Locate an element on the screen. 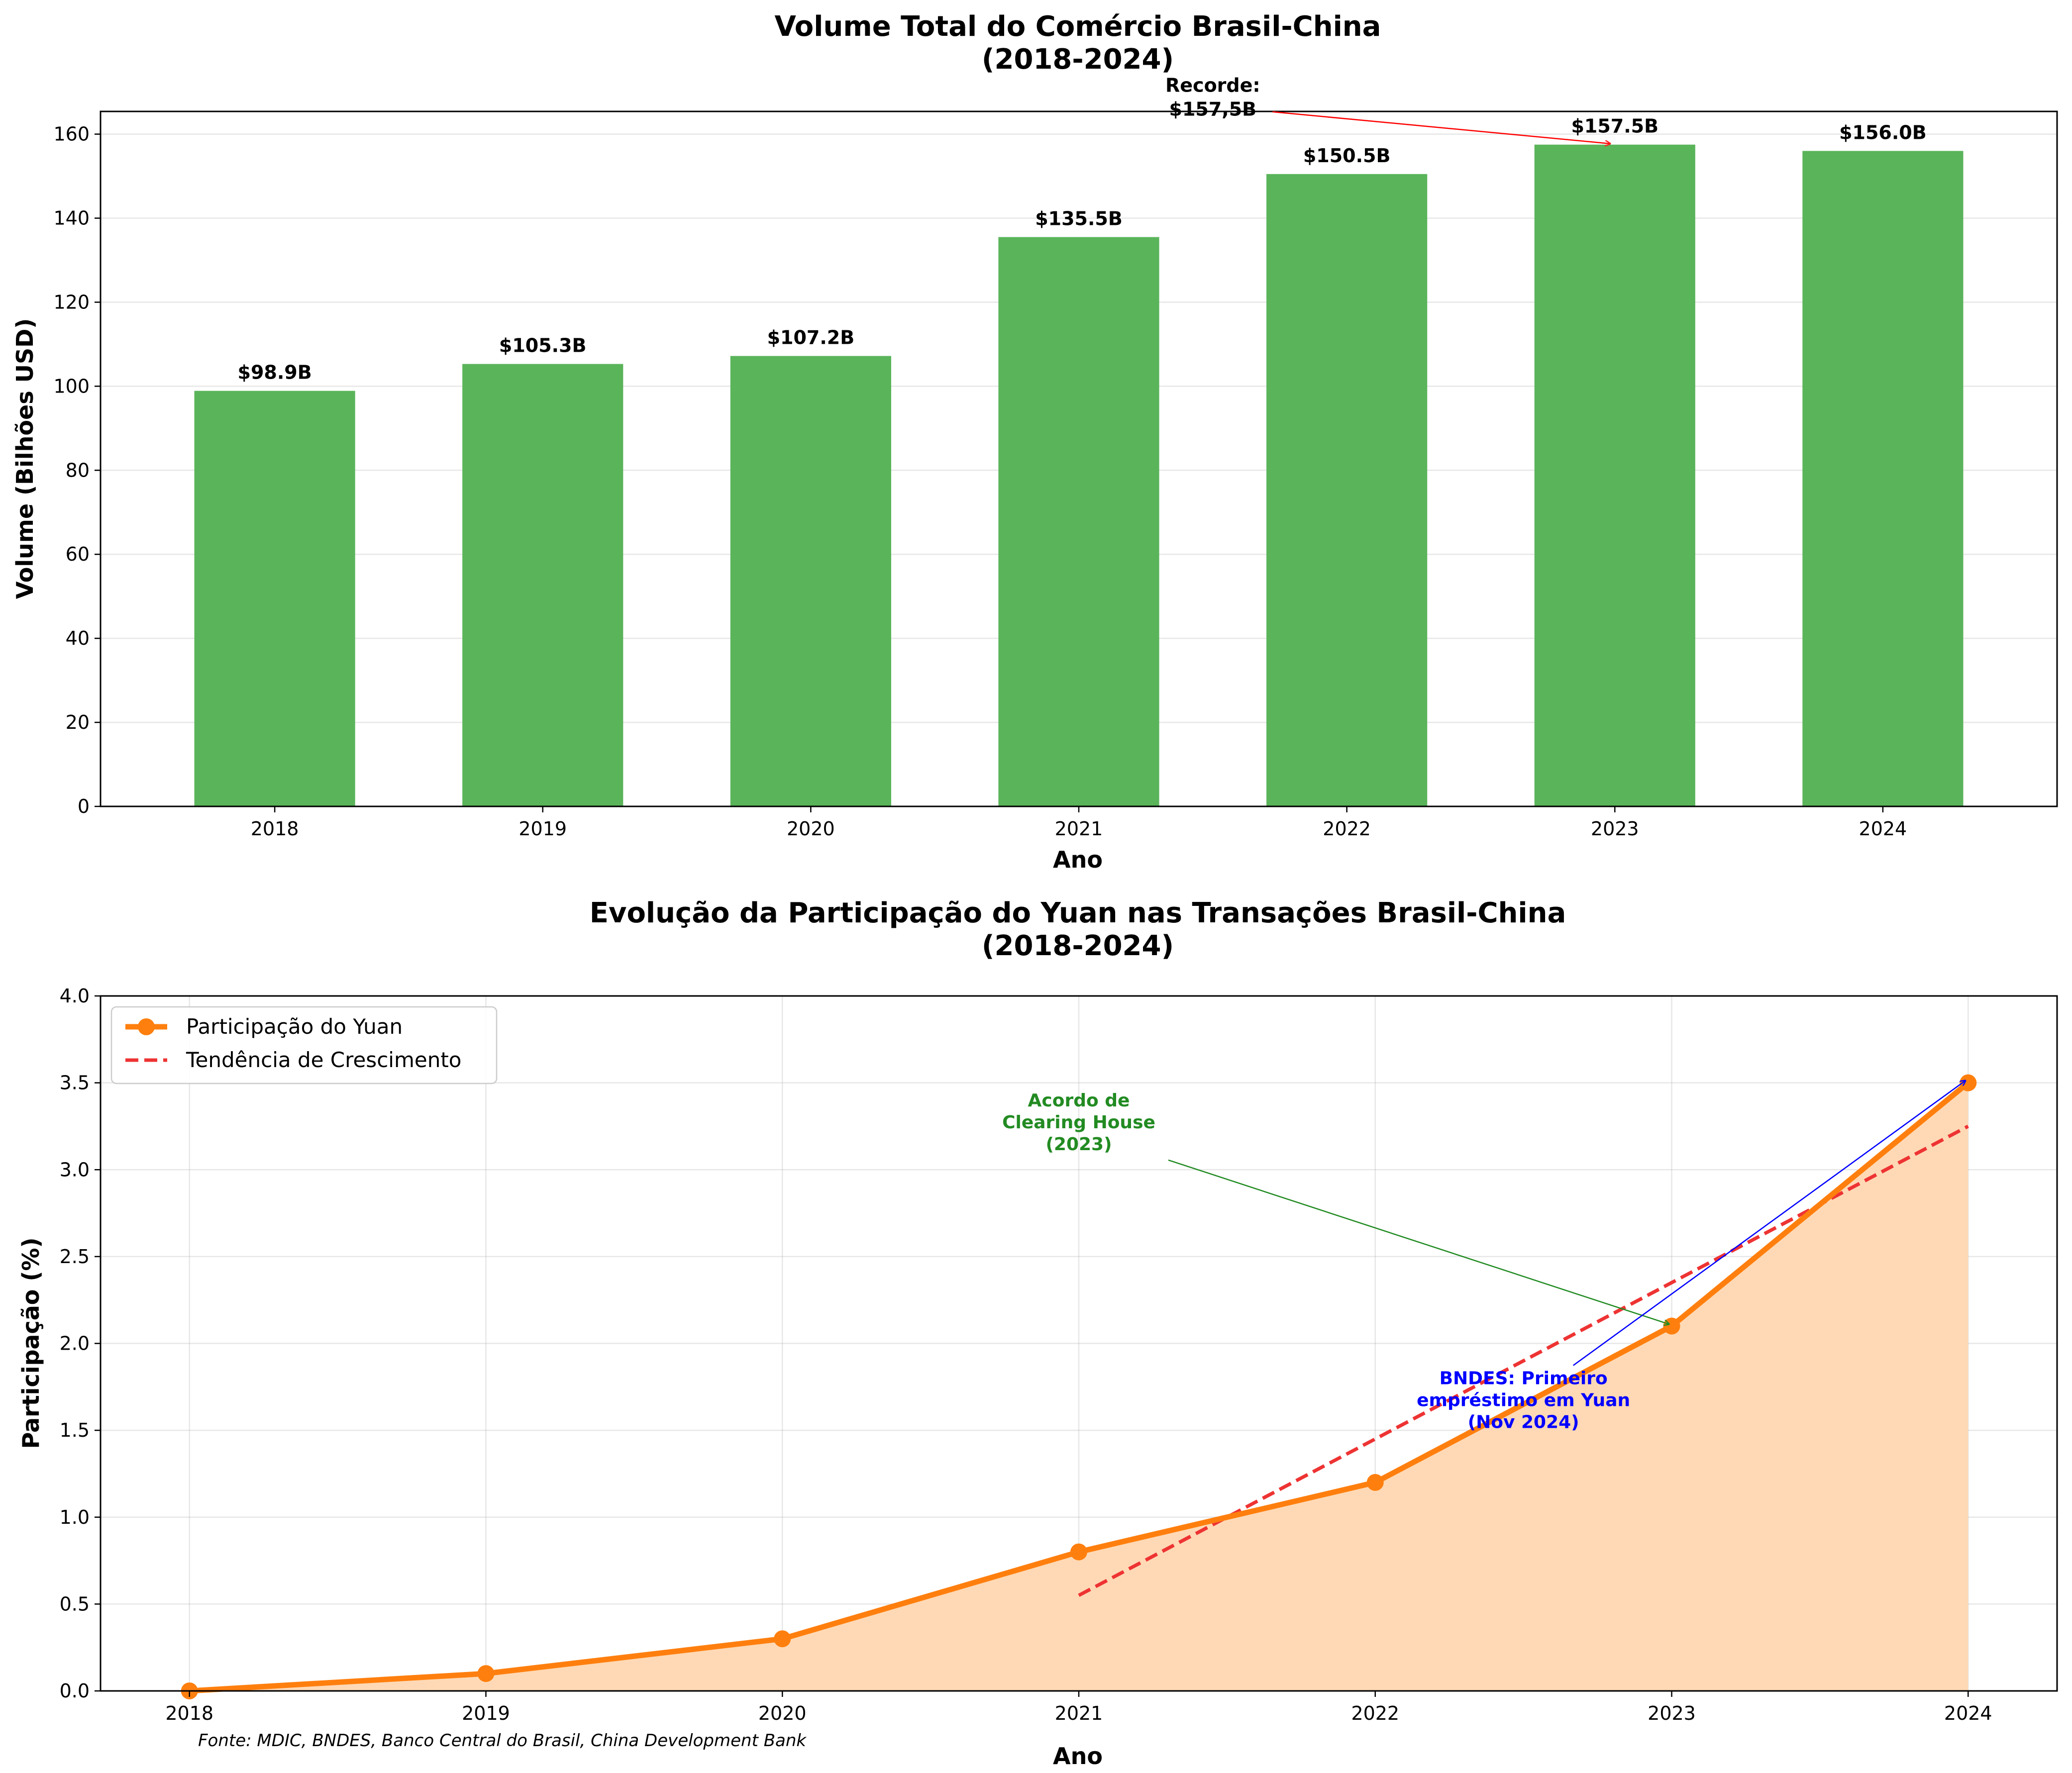 The width and height of the screenshot is (2072, 1773). line-ytick-label: 1.5 is located at coordinates (75, 1430).